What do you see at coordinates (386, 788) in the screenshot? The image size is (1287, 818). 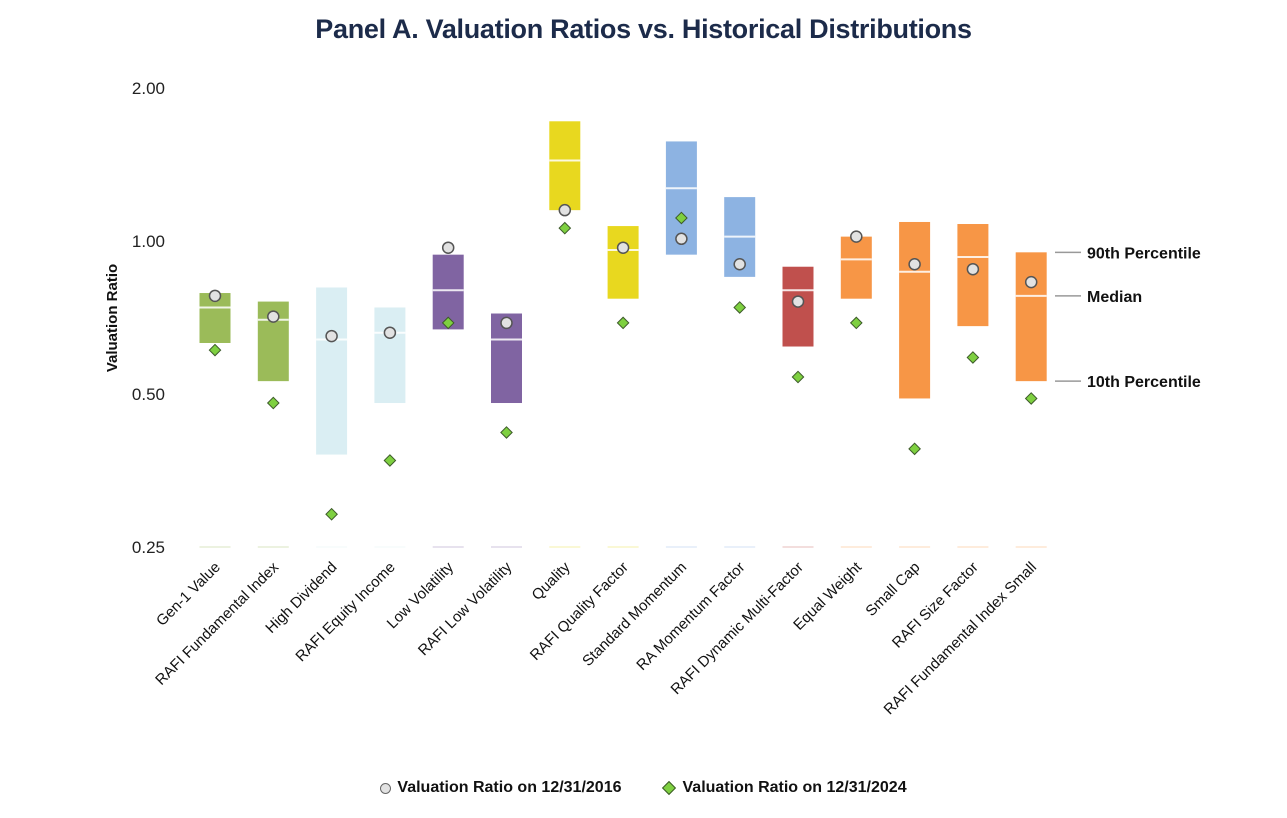 I see `circle-marker-icon` at bounding box center [386, 788].